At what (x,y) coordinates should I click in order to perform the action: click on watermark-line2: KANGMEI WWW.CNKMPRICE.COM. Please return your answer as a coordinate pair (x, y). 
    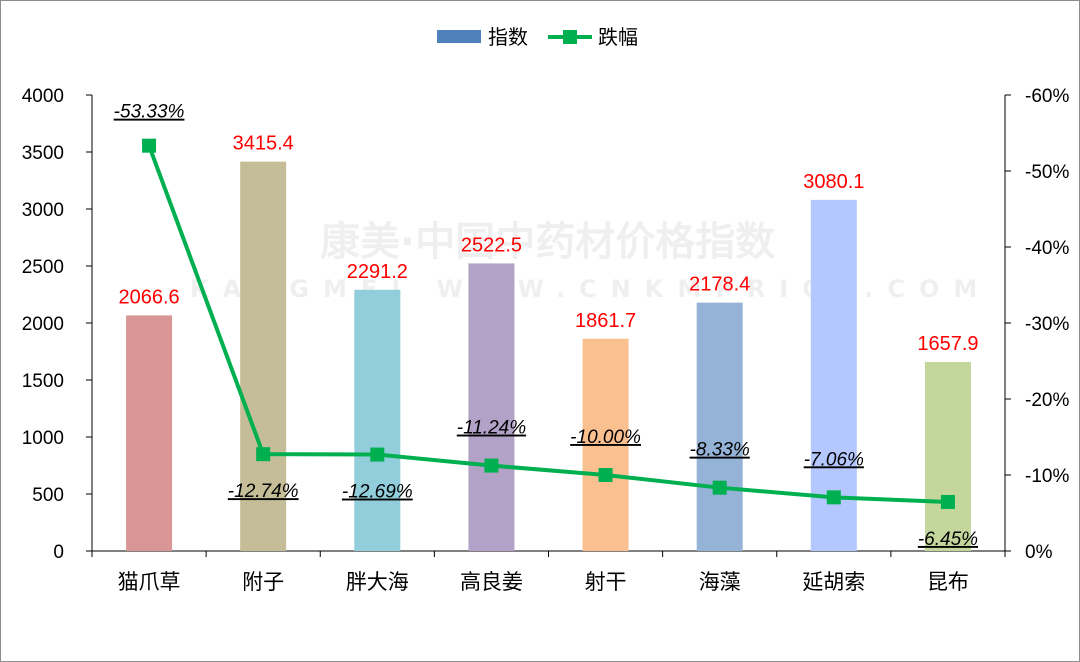
    Looking at the image, I should click on (590, 289).